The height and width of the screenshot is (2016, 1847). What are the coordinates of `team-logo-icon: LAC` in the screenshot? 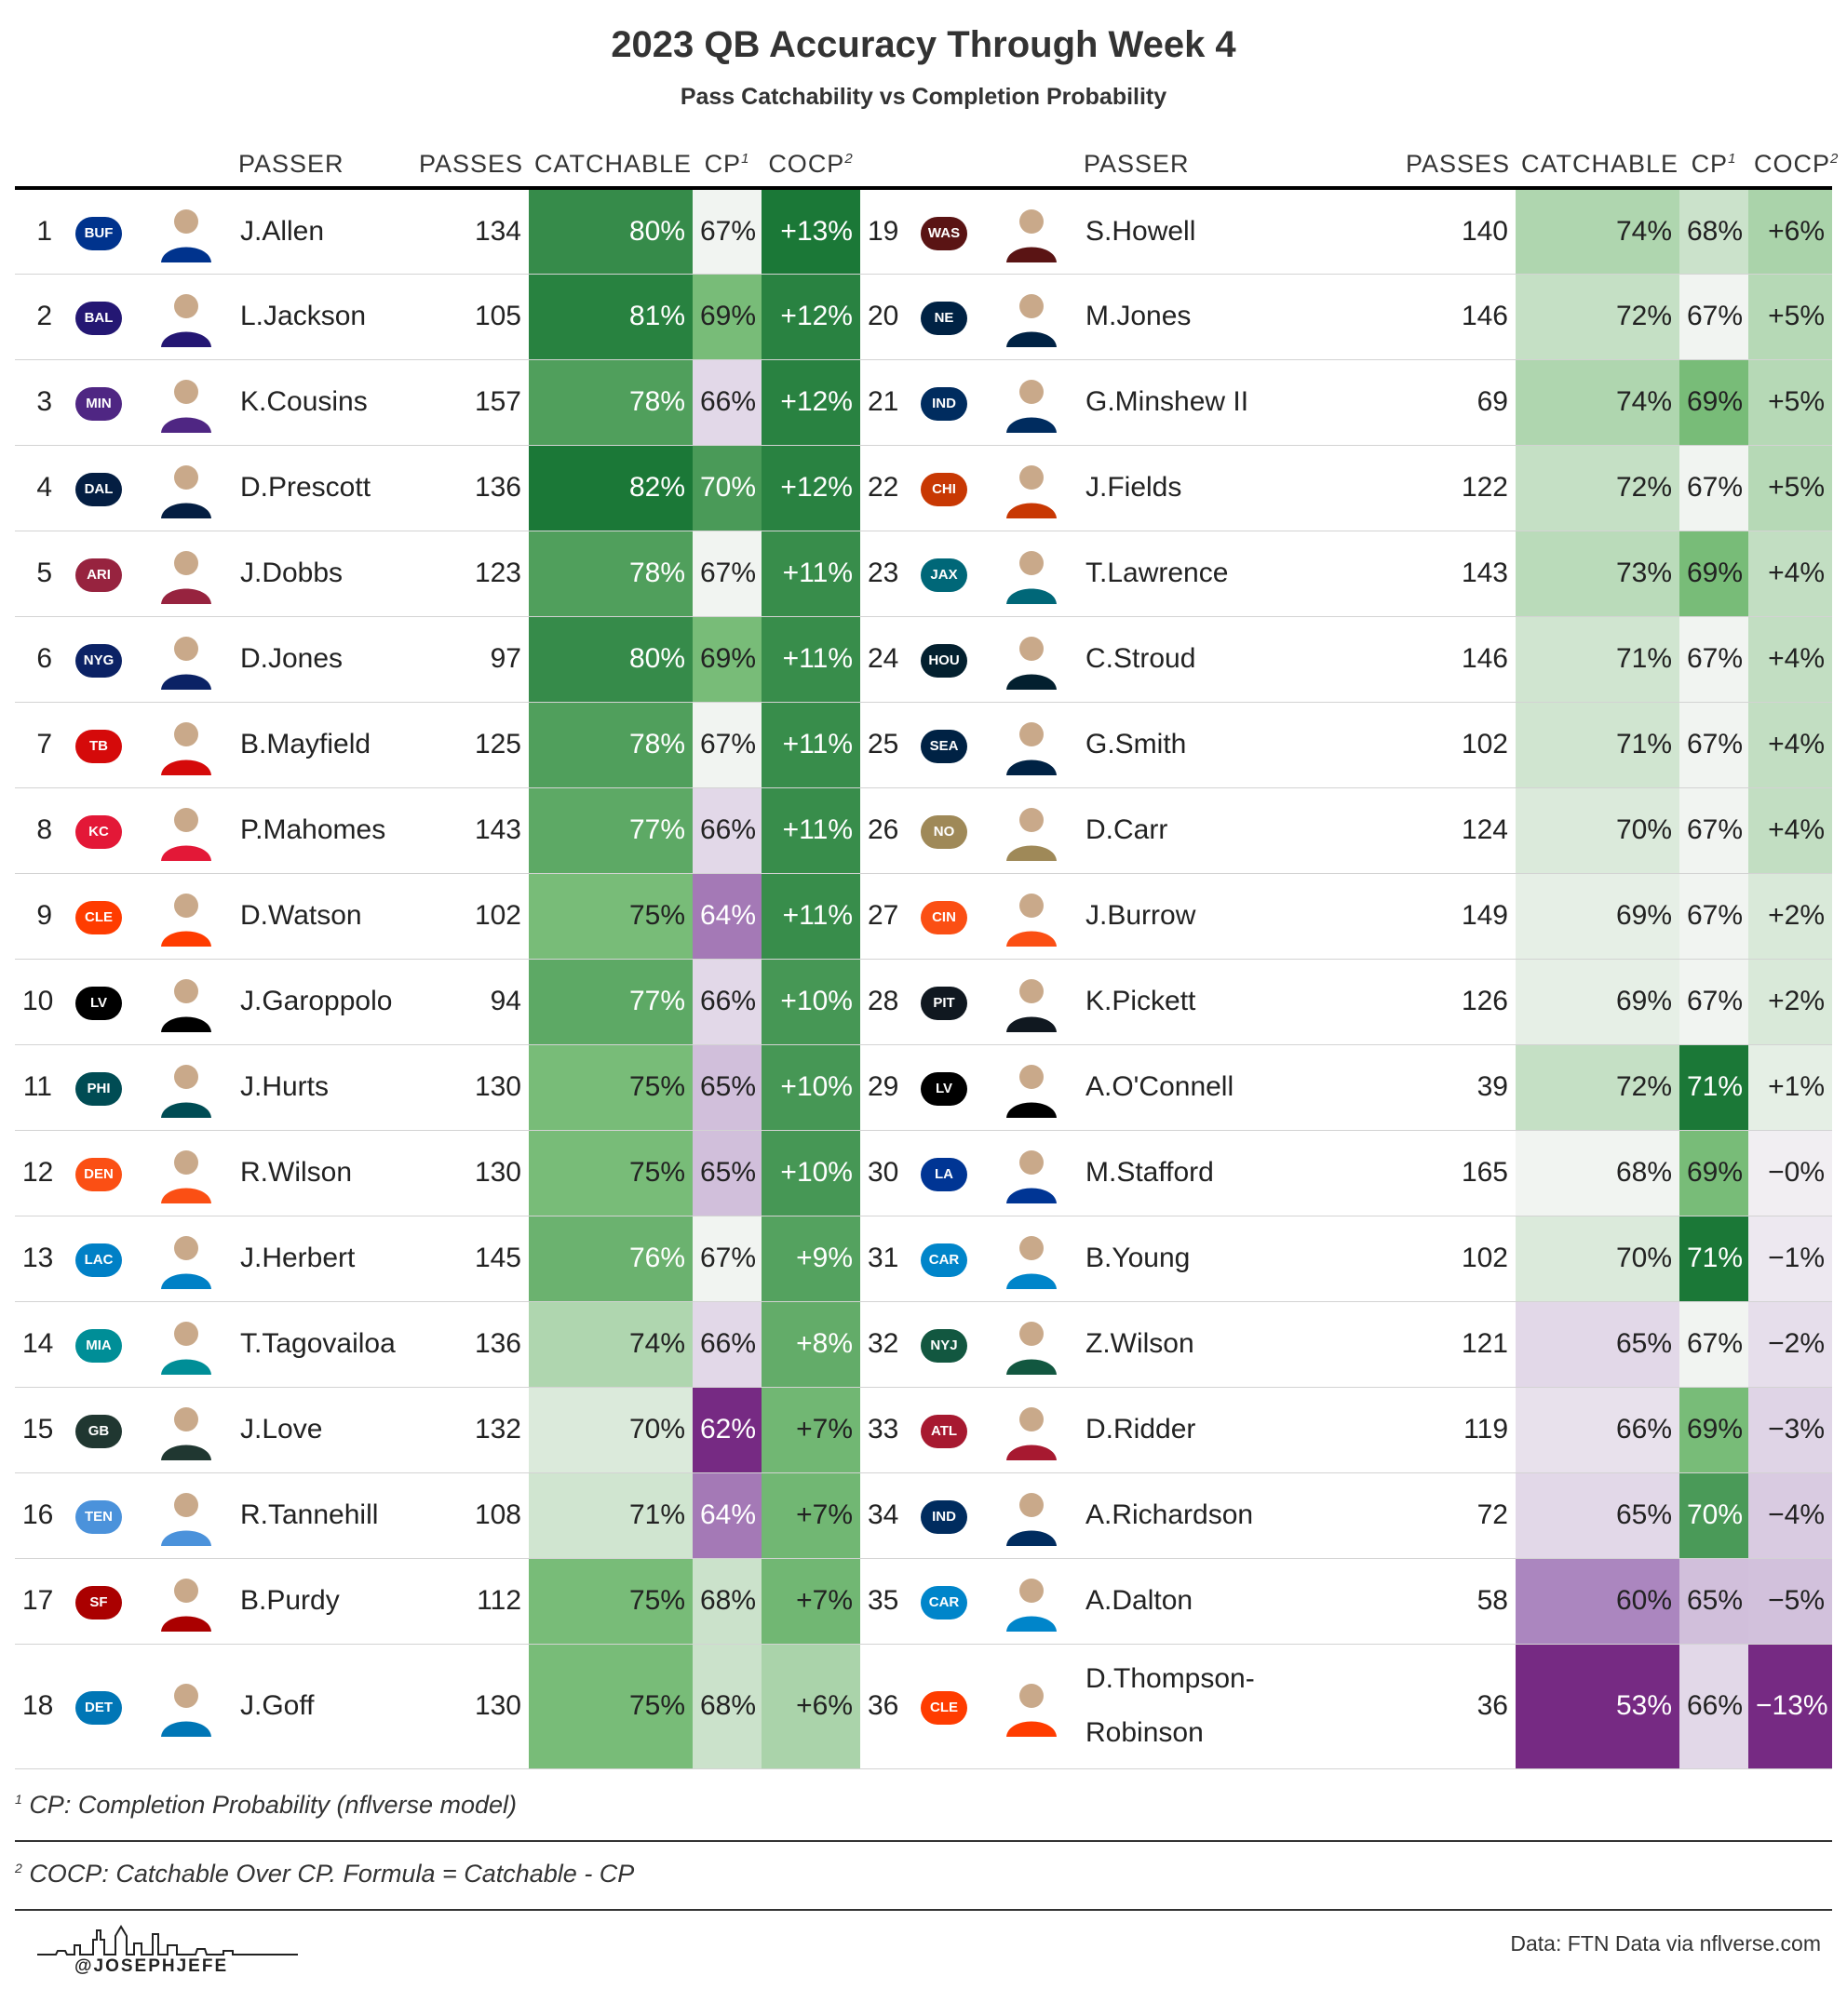 It's located at (99, 1260).